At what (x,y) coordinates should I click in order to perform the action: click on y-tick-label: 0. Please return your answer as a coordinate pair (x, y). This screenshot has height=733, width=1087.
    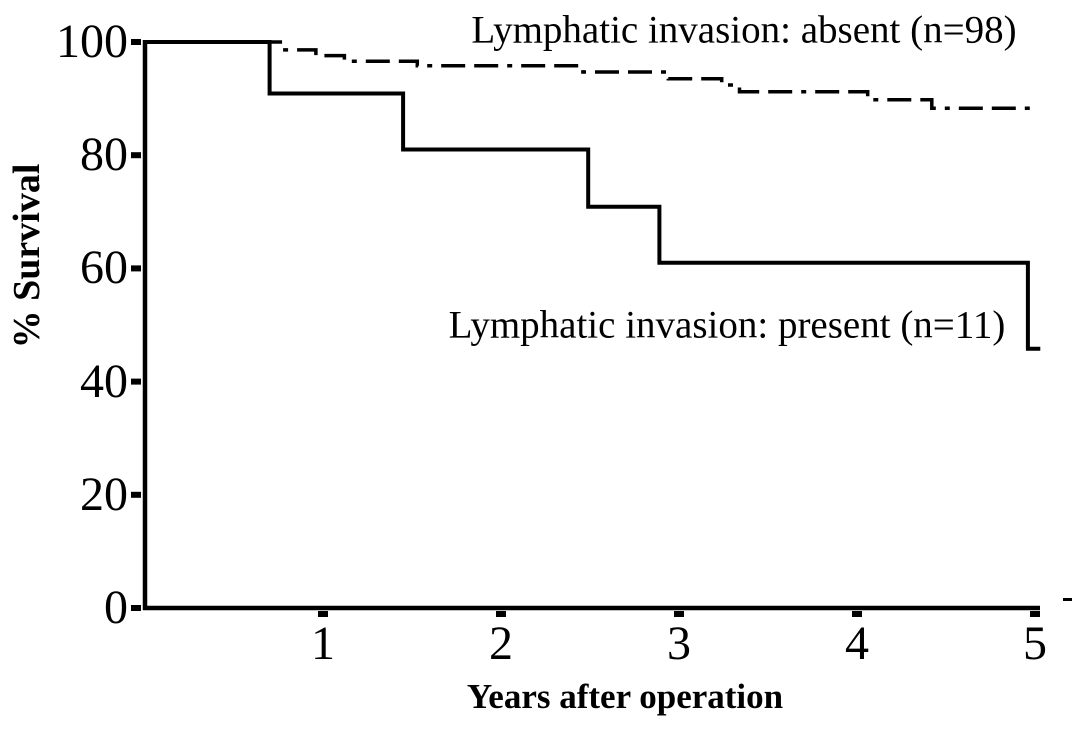
    Looking at the image, I should click on (116, 607).